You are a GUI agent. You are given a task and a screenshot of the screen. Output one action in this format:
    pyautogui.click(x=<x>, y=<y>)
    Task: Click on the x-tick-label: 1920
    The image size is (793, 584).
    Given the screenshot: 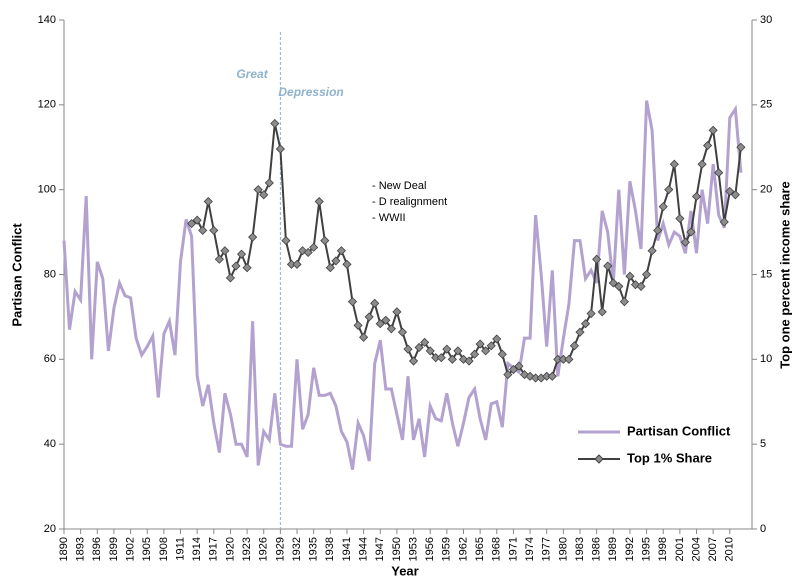 What is the action you would take?
    pyautogui.click(x=230, y=549)
    